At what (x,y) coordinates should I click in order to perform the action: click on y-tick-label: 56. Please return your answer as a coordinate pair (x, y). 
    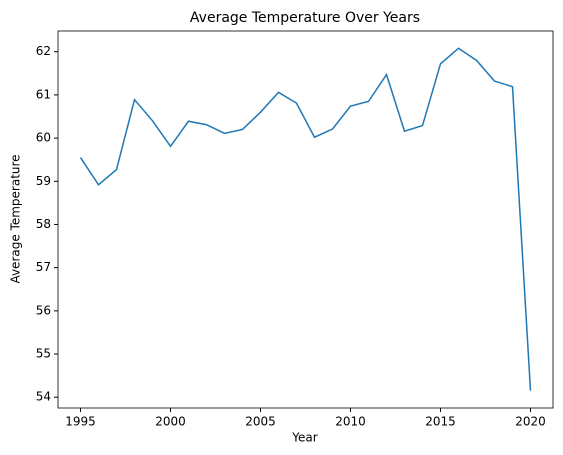
    Looking at the image, I should click on (43, 310).